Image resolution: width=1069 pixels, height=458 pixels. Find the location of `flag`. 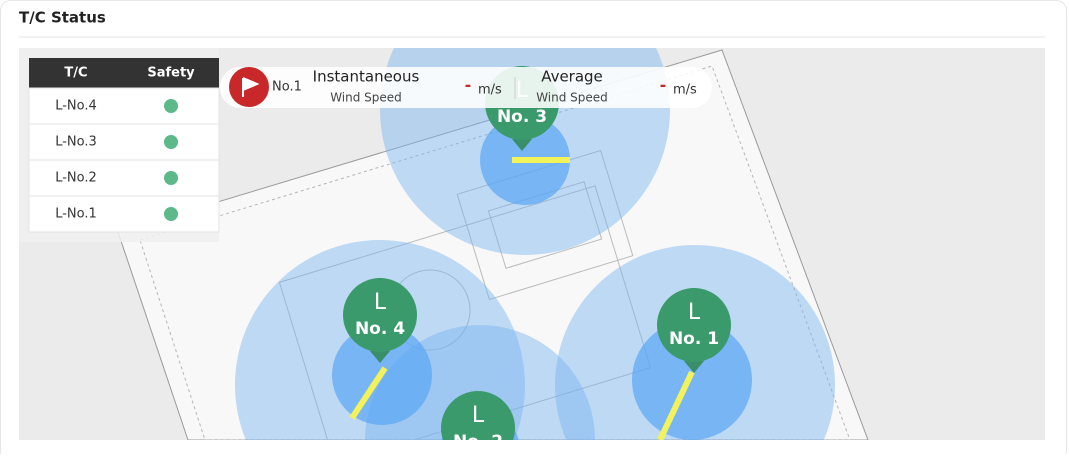

flag is located at coordinates (251, 87).